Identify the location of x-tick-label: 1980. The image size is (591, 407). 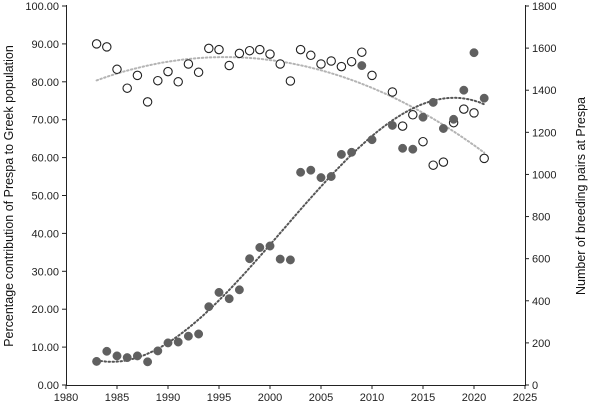
(66, 398).